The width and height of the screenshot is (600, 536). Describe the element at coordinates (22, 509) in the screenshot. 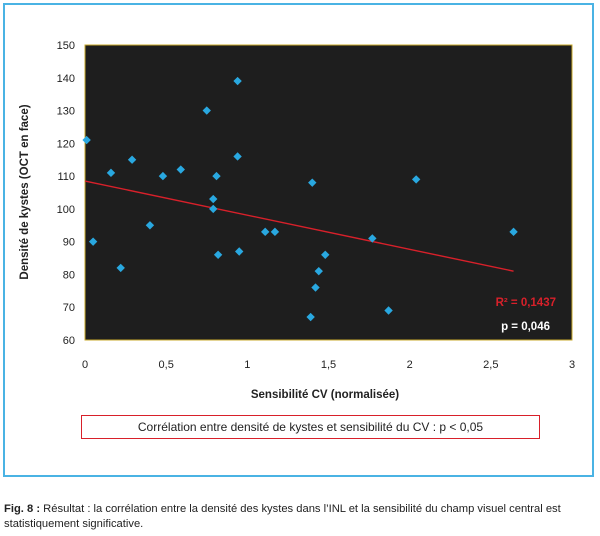

I see `caption-label: Fig. 8 :` at that location.